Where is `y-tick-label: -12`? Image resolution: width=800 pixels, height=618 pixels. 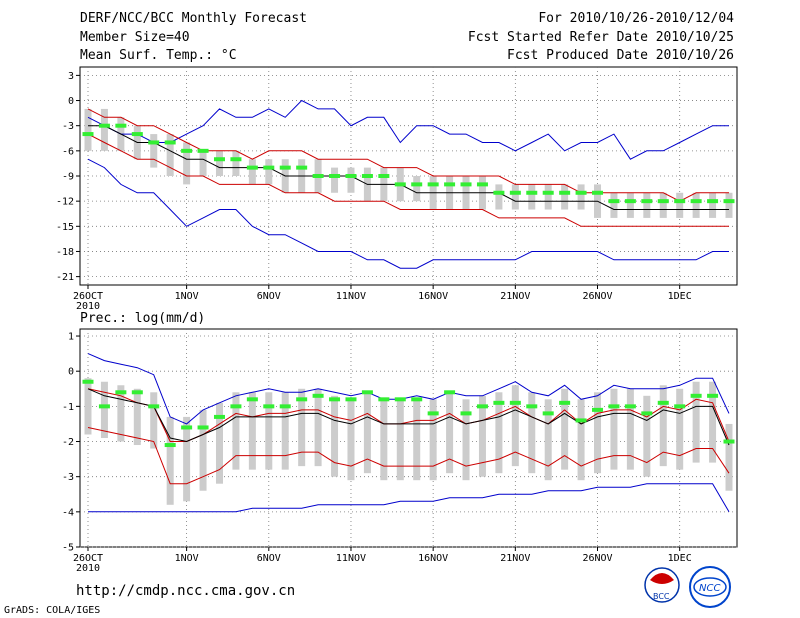 y-tick-label: -12 is located at coordinates (65, 202).